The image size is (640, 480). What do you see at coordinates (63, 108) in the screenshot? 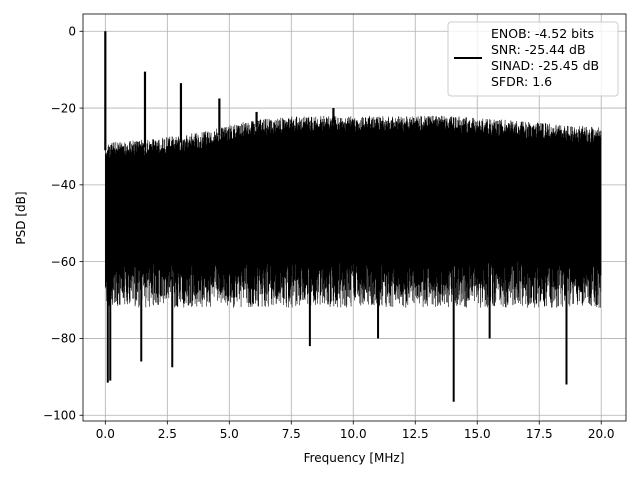
I see `y-tick-label: −20` at bounding box center [63, 108].